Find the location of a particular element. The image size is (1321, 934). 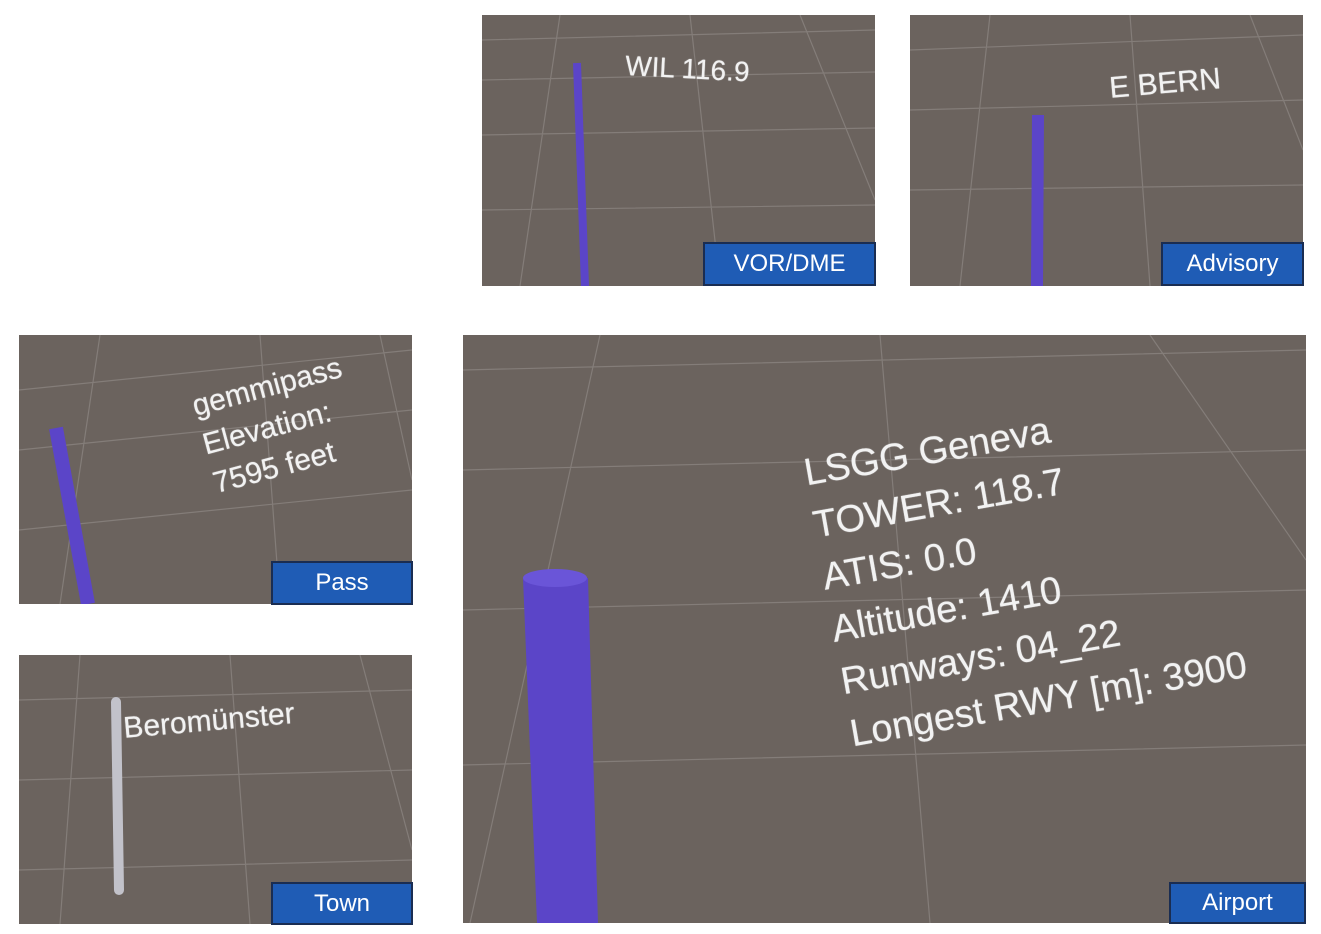

text-line: WIL 116.9 is located at coordinates (687, 69).